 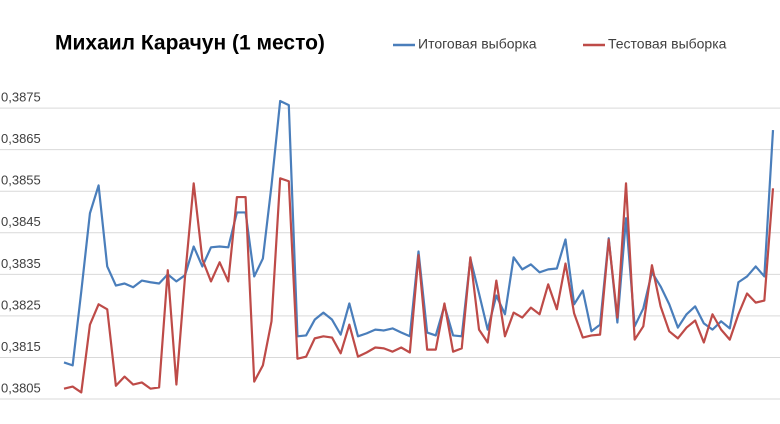 What do you see at coordinates (21, 221) in the screenshot?
I see `y-tick-label: 0,3845` at bounding box center [21, 221].